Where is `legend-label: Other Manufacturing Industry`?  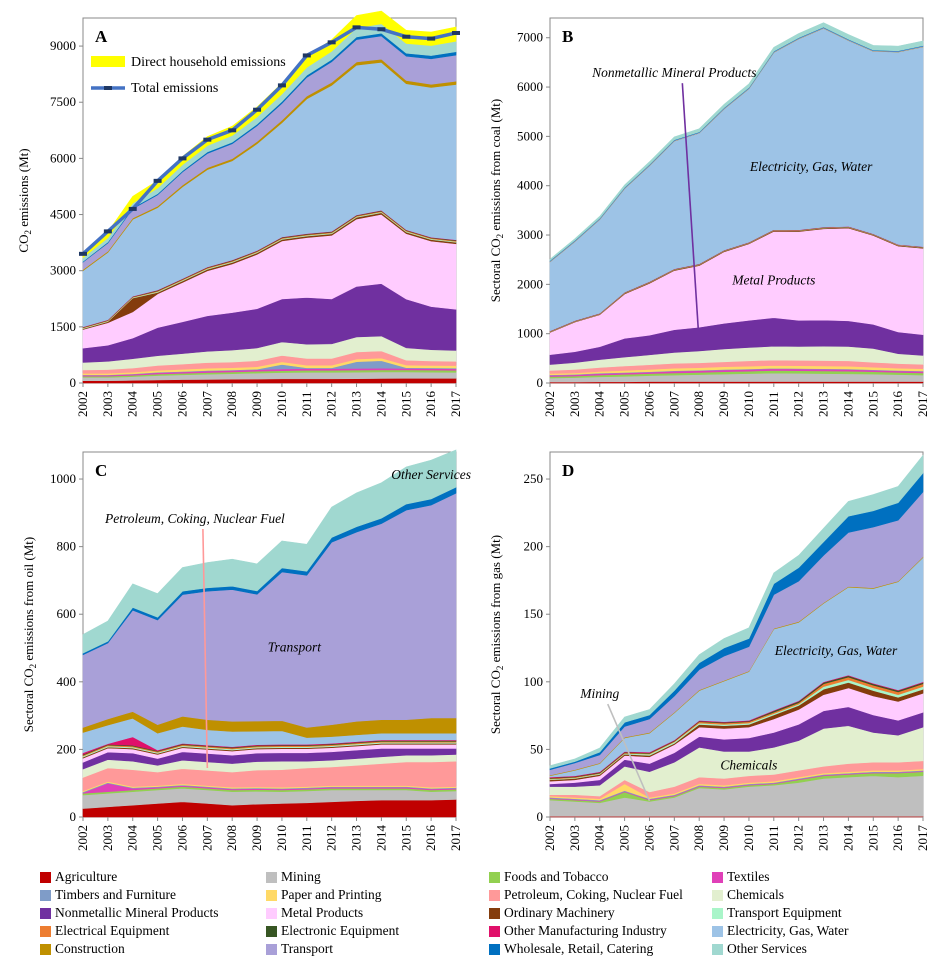 legend-label: Other Manufacturing Industry is located at coordinates (585, 930).